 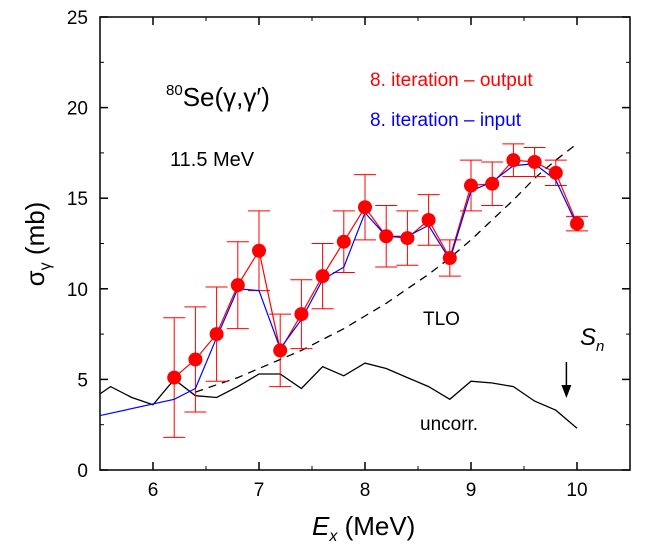 I want to click on y-axis-label-units: (mb), so click(x=35, y=232).